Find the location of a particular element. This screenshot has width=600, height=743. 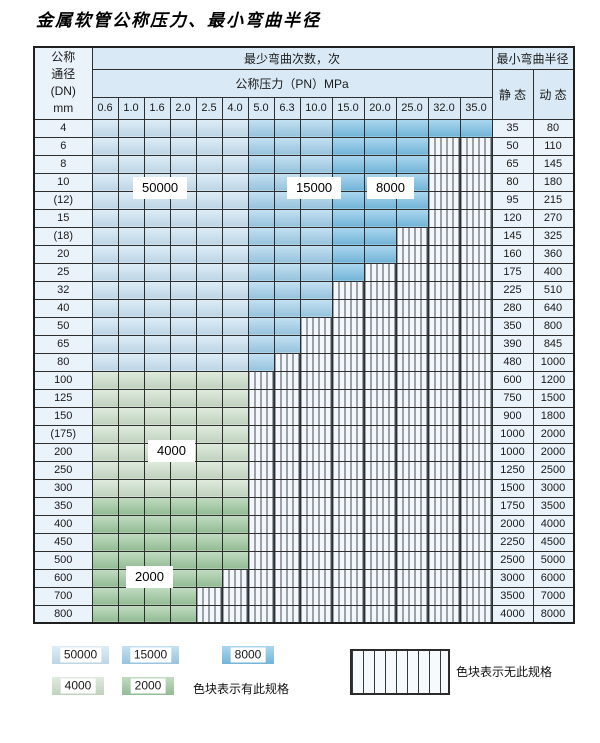

pressure-column-header: 6.3 is located at coordinates (287, 108).